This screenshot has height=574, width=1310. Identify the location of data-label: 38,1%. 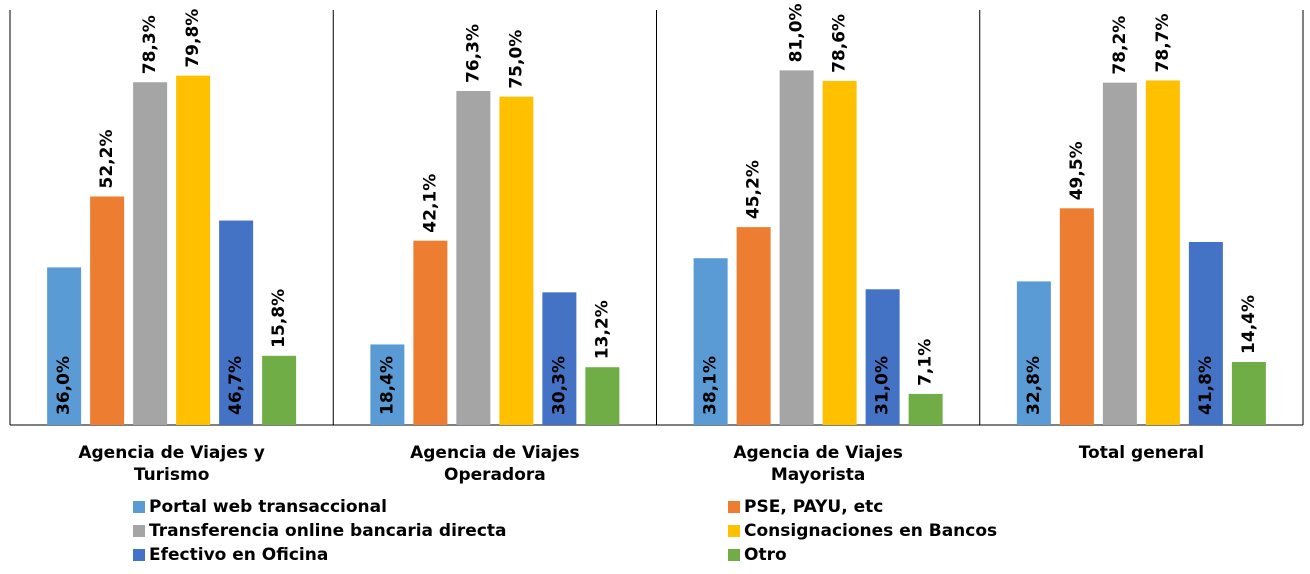
(711, 385).